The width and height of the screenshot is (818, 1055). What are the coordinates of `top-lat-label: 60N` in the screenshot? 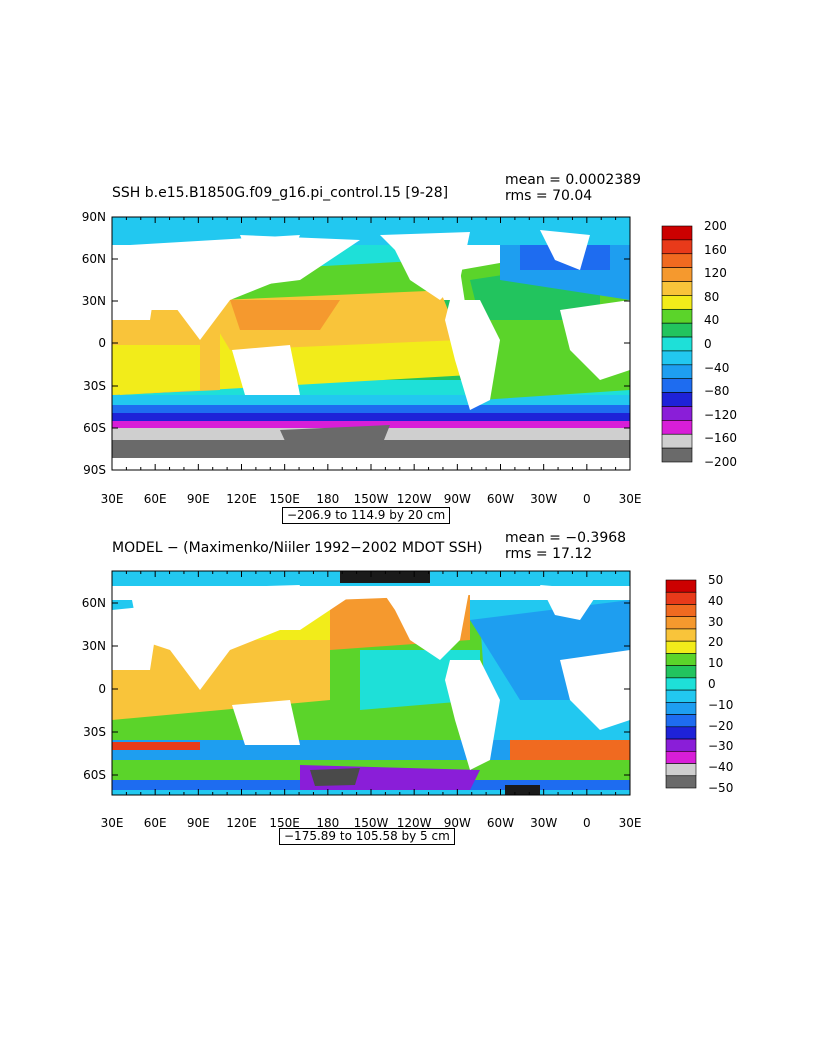 It's located at (93, 259).